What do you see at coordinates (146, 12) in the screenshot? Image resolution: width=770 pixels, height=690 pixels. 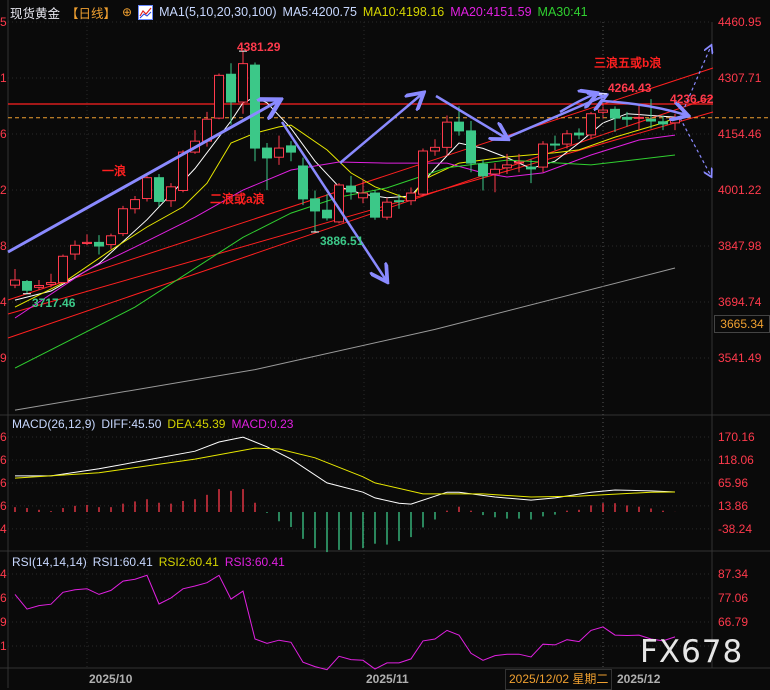 I see `indicator-chart-icon` at bounding box center [146, 12].